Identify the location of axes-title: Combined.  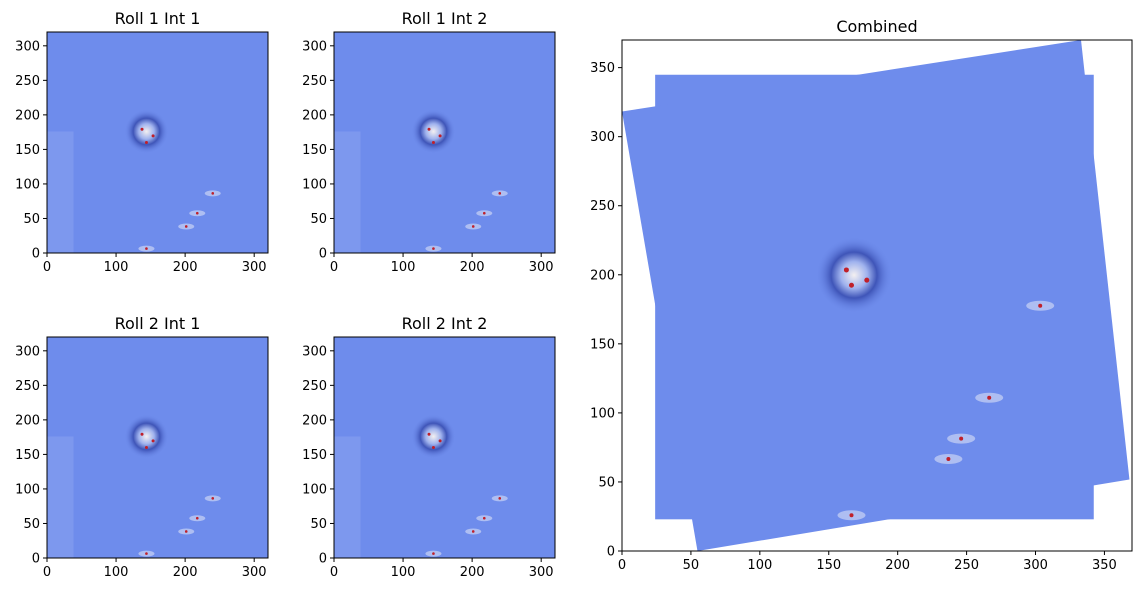
(876, 26).